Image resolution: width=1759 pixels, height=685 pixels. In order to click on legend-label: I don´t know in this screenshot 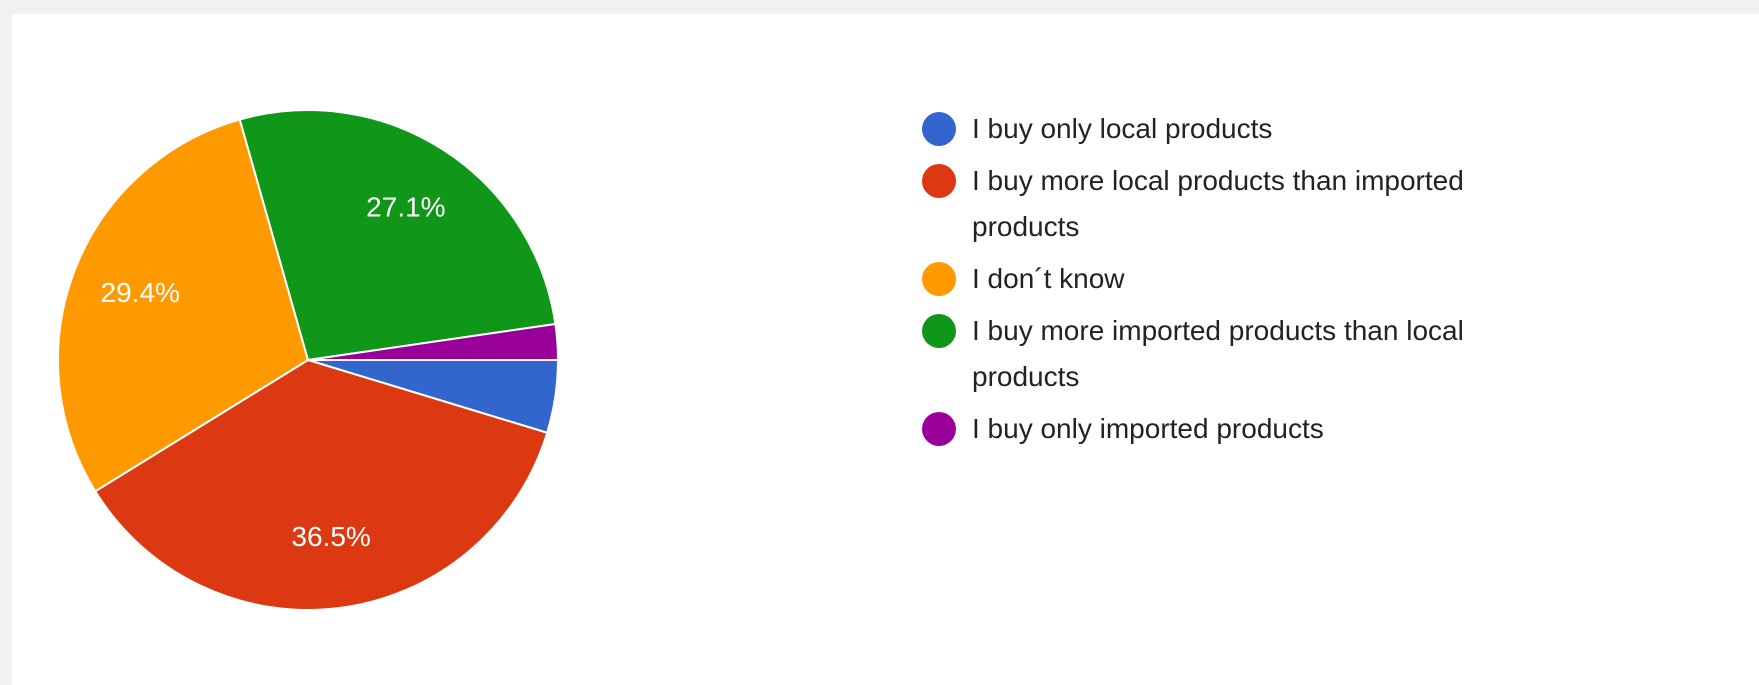, I will do `click(1048, 278)`.